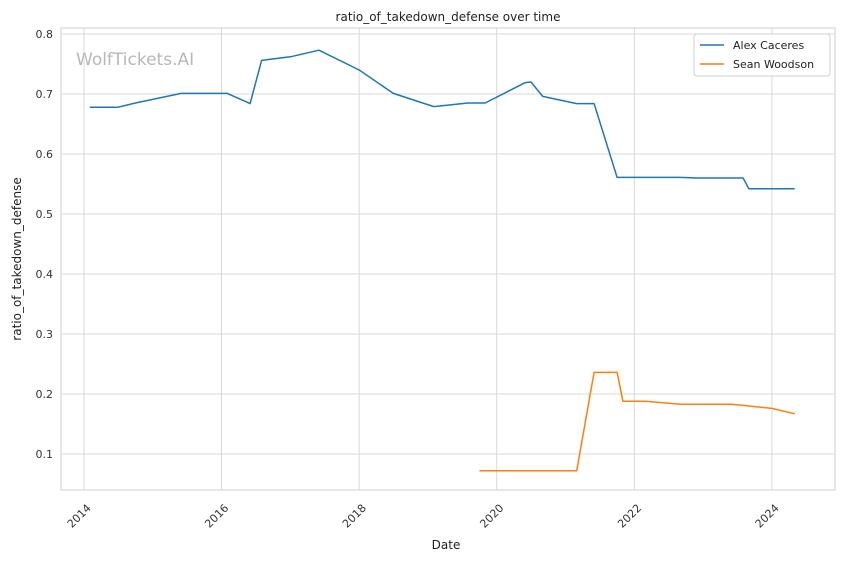 The width and height of the screenshot is (844, 561). I want to click on x-axis-label: Date, so click(446, 545).